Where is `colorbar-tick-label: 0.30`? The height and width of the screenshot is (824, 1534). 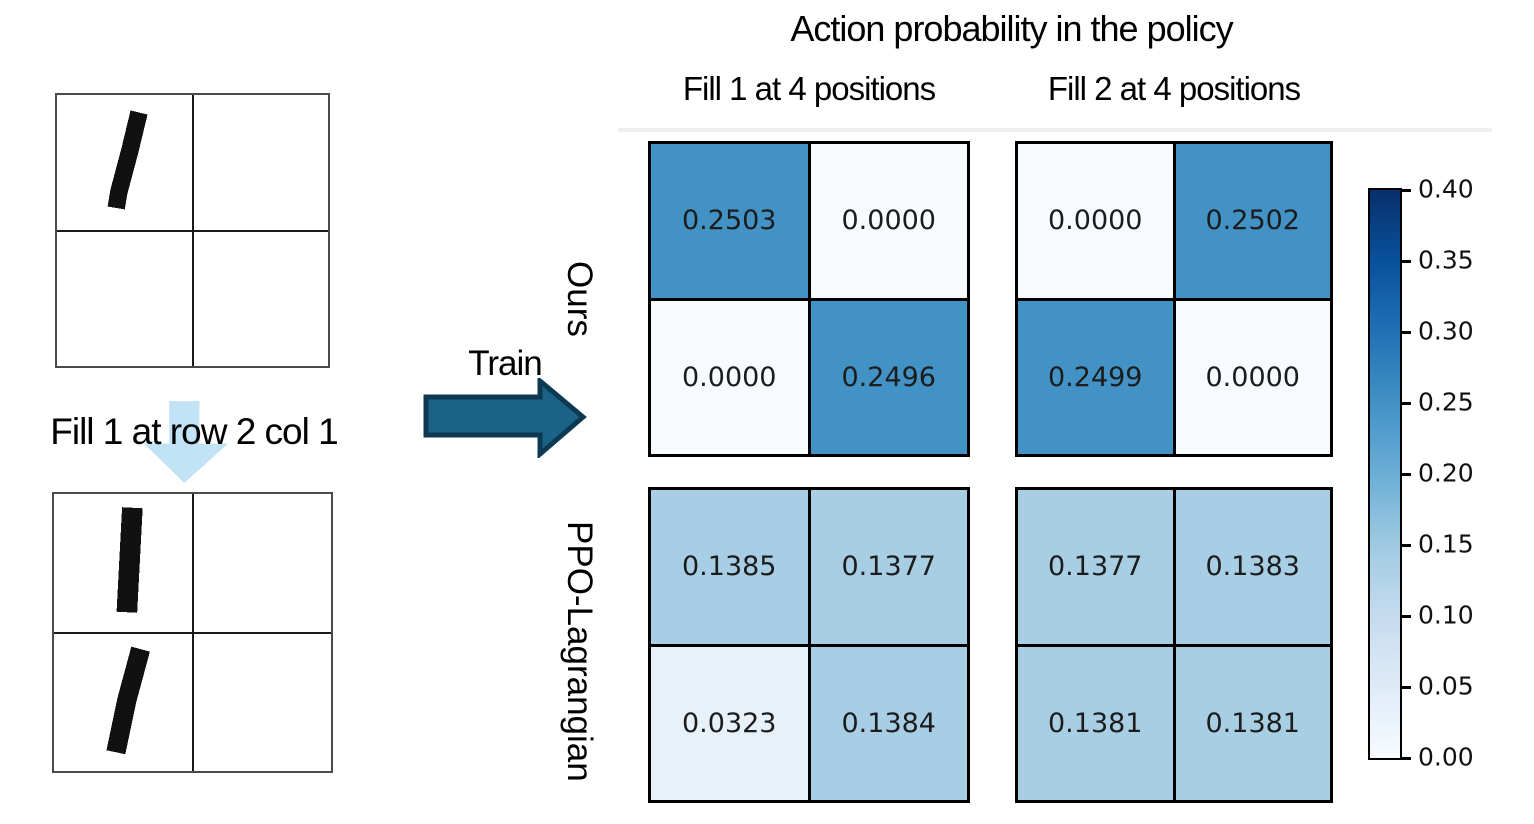
colorbar-tick-label: 0.30 is located at coordinates (1446, 331).